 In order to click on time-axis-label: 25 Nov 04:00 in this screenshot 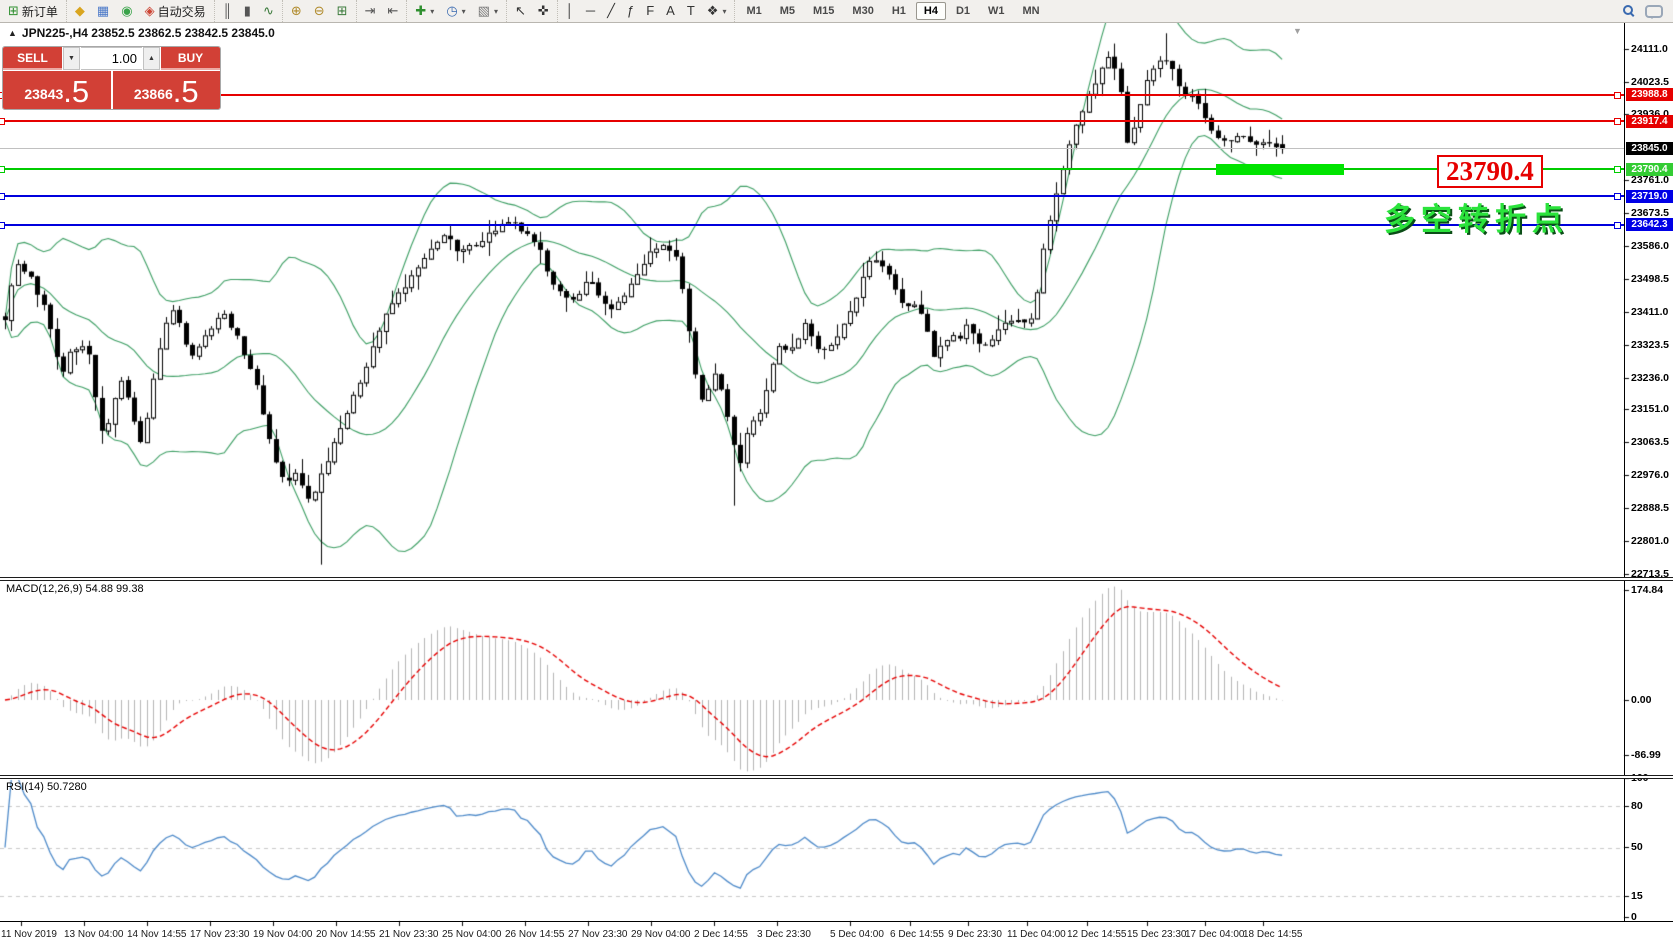, I will do `click(472, 934)`.